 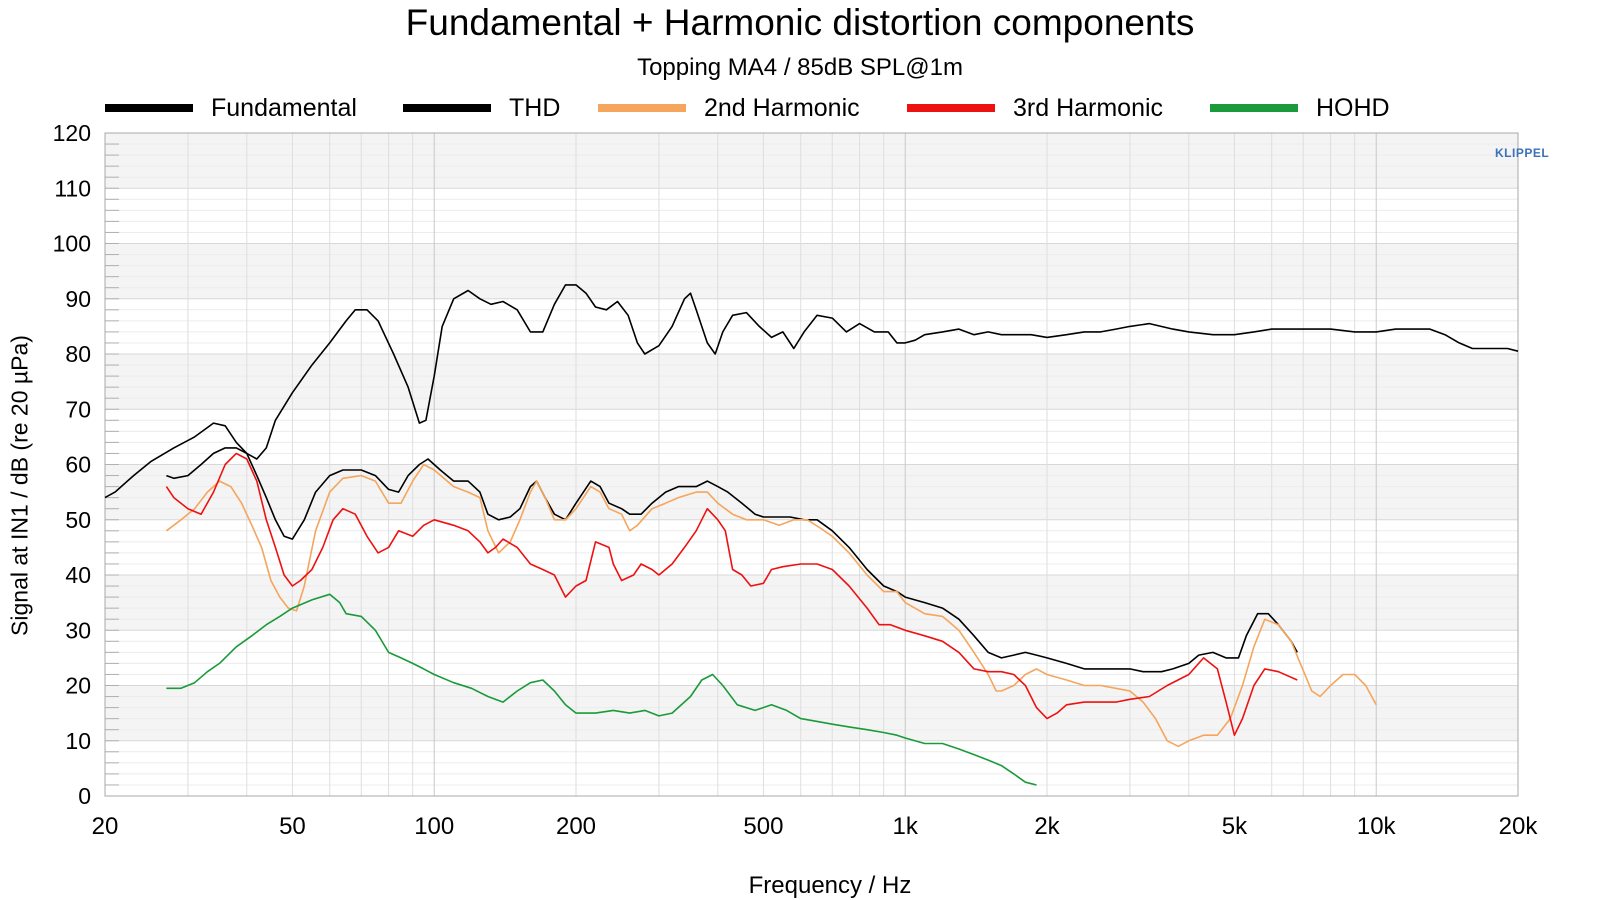 What do you see at coordinates (906, 826) in the screenshot?
I see `x-tick-label: 1k` at bounding box center [906, 826].